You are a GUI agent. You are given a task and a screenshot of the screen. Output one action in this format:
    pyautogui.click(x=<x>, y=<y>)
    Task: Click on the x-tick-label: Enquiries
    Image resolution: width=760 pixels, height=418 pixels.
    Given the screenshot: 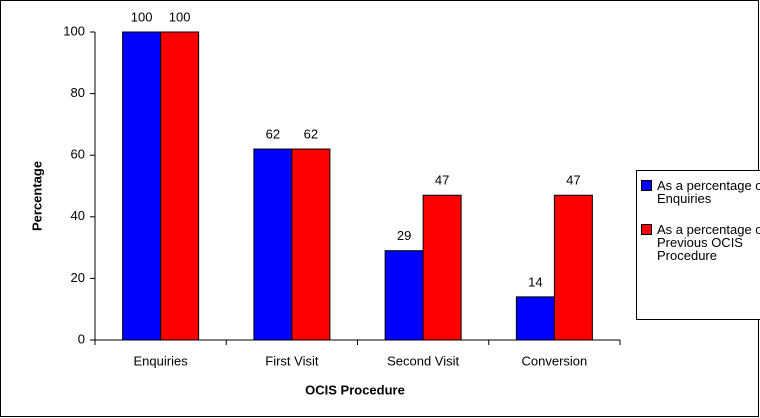 What is the action you would take?
    pyautogui.click(x=161, y=360)
    